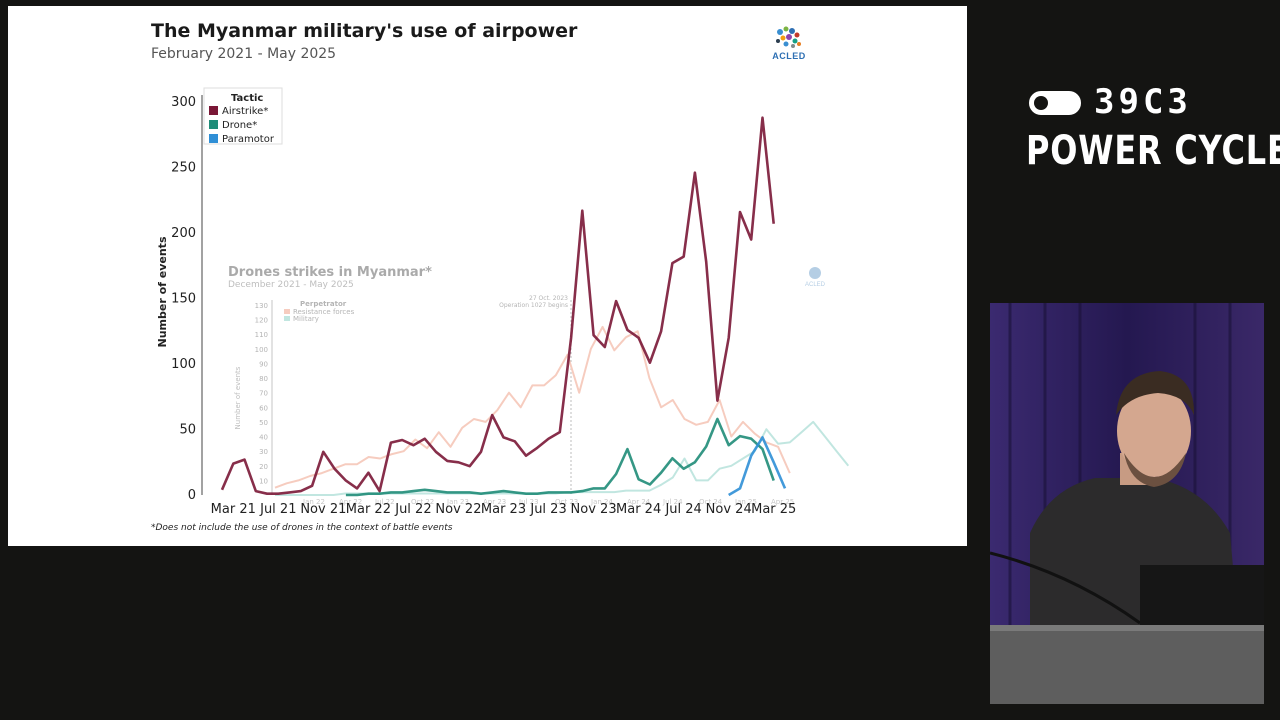 Image resolution: width=1280 pixels, height=720 pixels. What do you see at coordinates (239, 125) in the screenshot?
I see `legend-label: Drone*` at bounding box center [239, 125].